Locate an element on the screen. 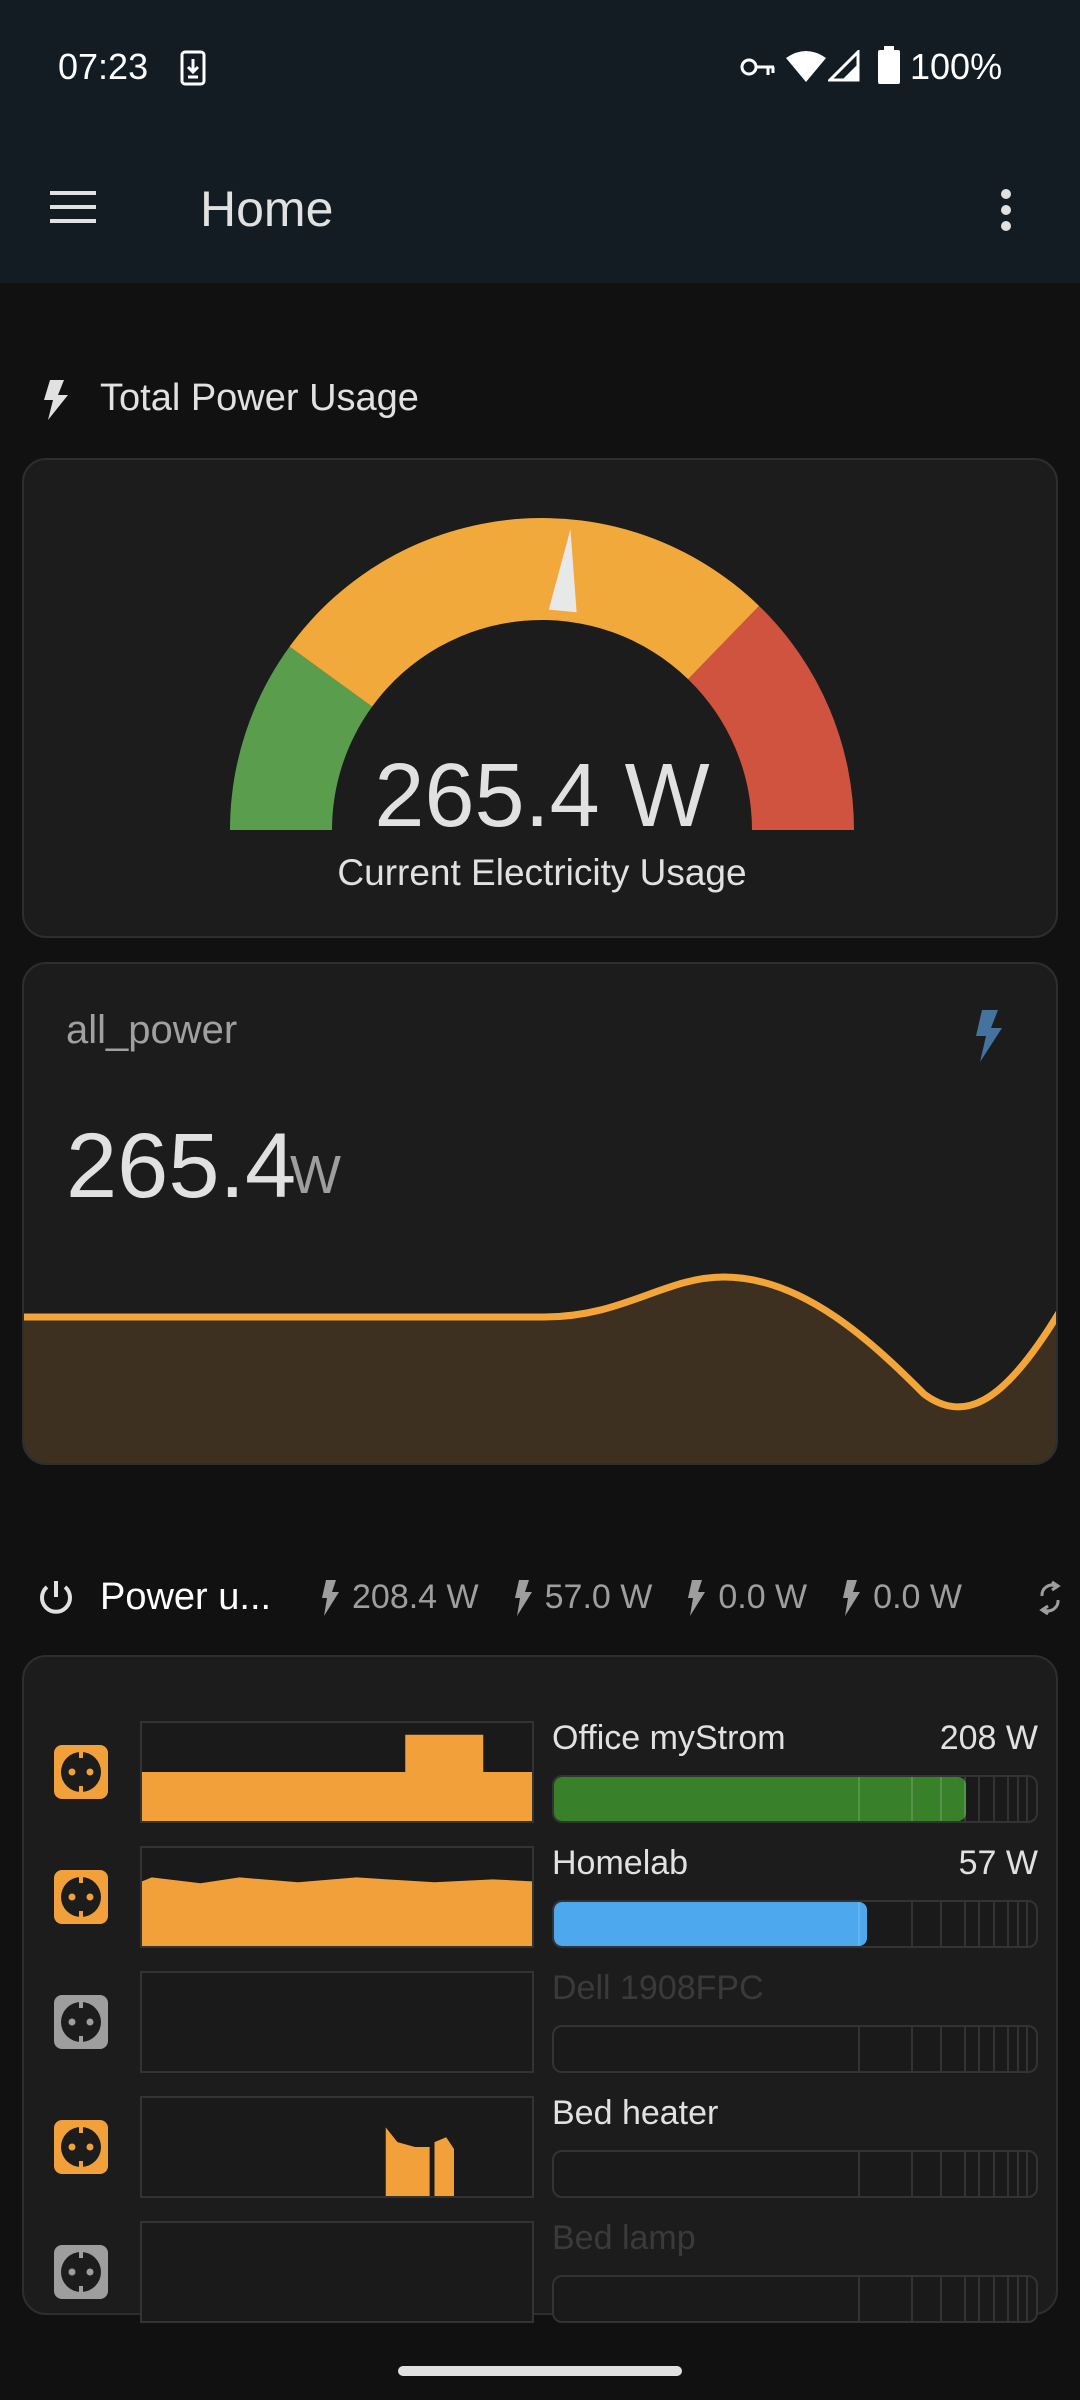 The height and width of the screenshot is (2400, 1080). entity-row: Office myStrom 208 W is located at coordinates (542, 1772).